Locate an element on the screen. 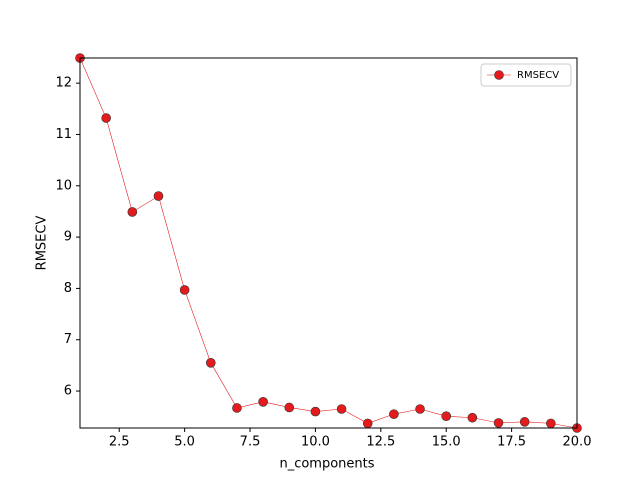 Image resolution: width=641 pixels, height=483 pixels. x-axis-label: n_components is located at coordinates (326, 464).